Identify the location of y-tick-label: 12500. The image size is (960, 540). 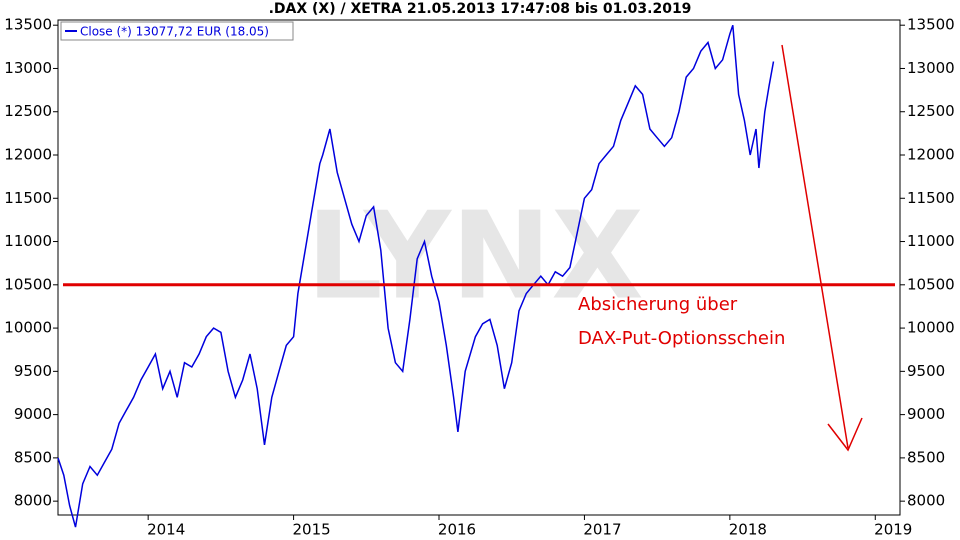
(28, 111).